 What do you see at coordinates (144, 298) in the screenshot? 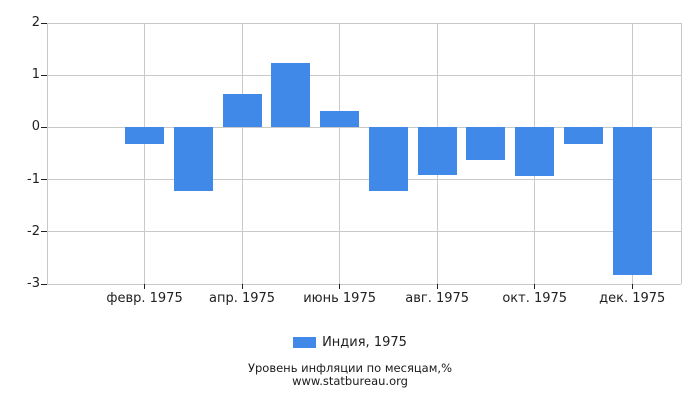
I see `x-tick-label: февр. 1975` at bounding box center [144, 298].